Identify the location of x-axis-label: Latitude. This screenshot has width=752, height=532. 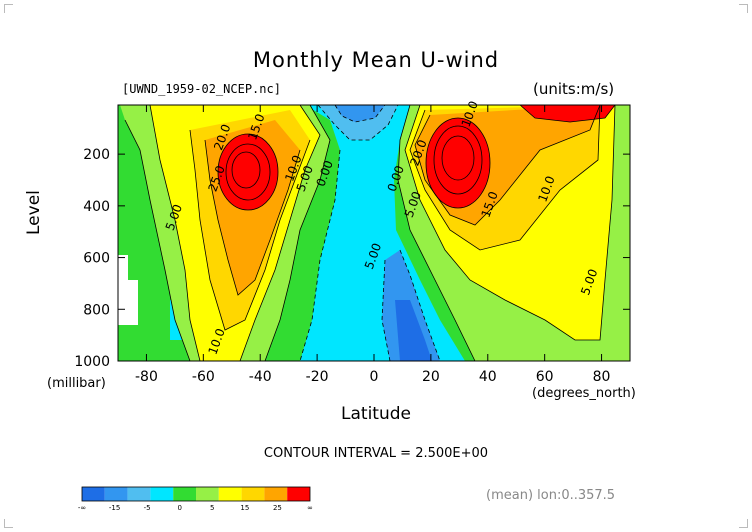
(376, 414).